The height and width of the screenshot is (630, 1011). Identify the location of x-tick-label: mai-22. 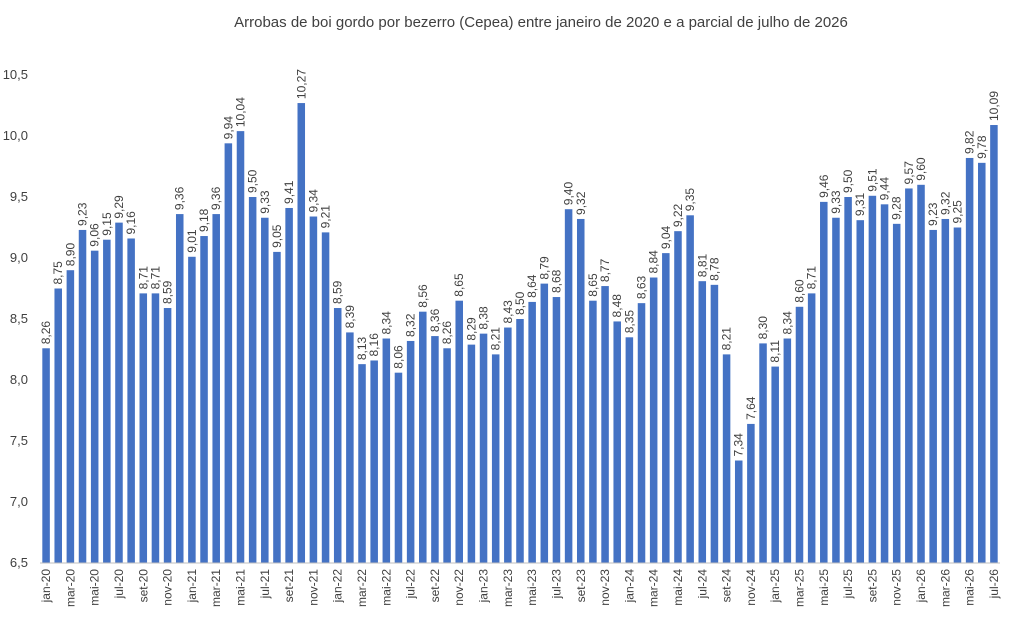
(386, 587).